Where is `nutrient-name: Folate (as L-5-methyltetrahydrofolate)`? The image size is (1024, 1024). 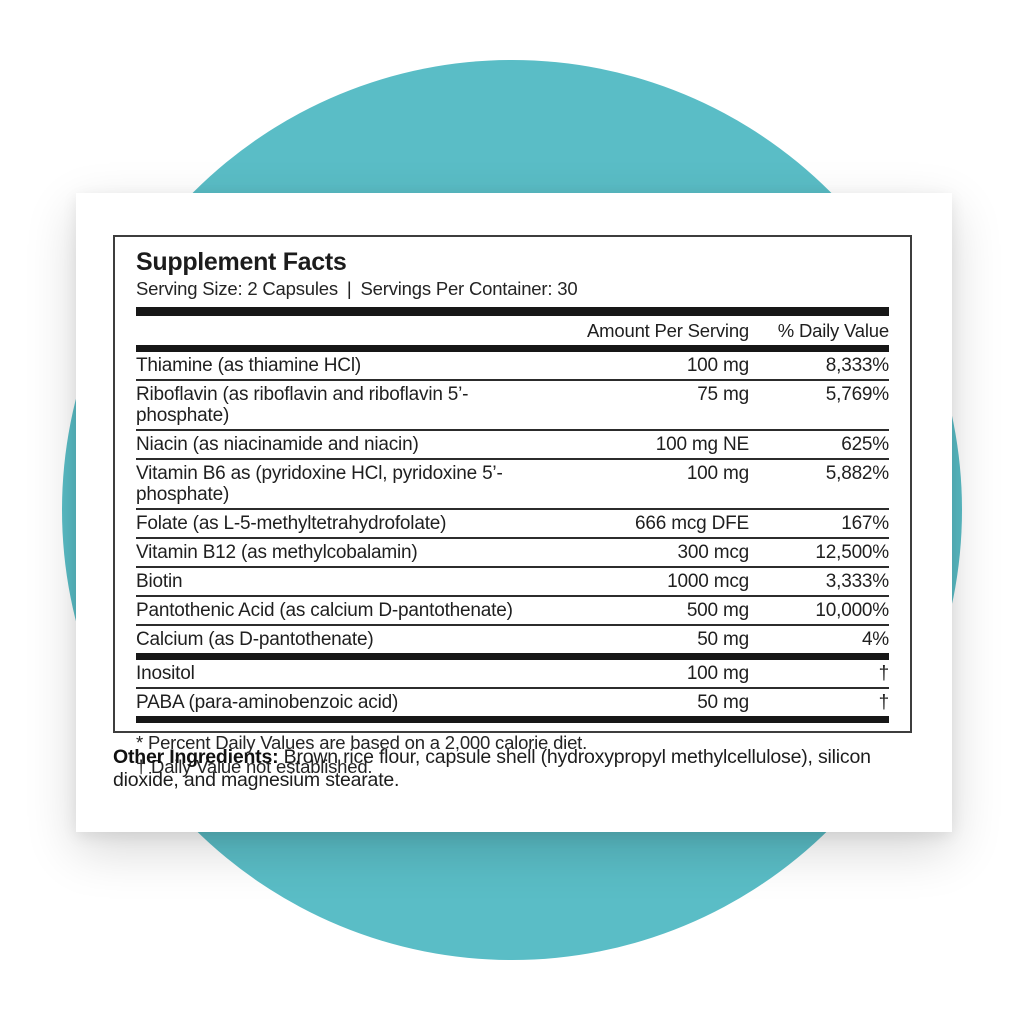
nutrient-name: Folate (as L-5-methyltetrahydrofolate) is located at coordinates (291, 523).